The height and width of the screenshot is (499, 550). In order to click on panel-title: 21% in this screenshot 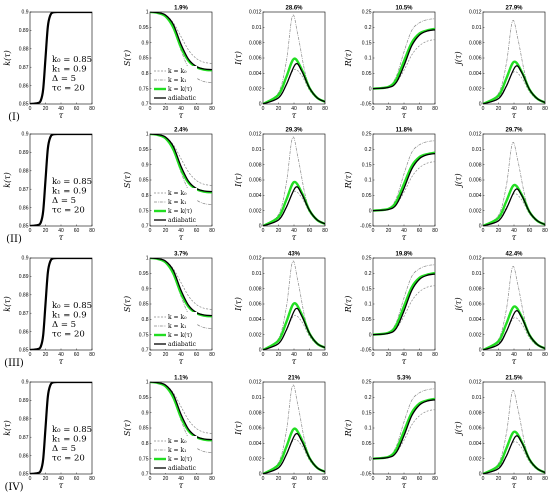, I will do `click(294, 379)`.